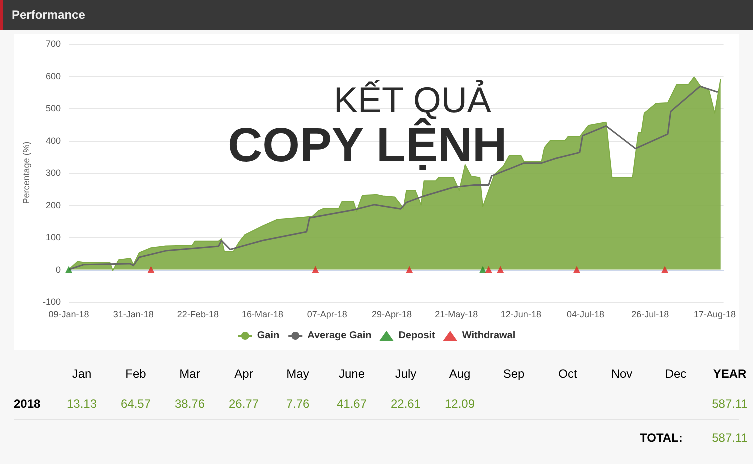 This screenshot has height=464, width=753. I want to click on data-label: 587.11, so click(730, 404).